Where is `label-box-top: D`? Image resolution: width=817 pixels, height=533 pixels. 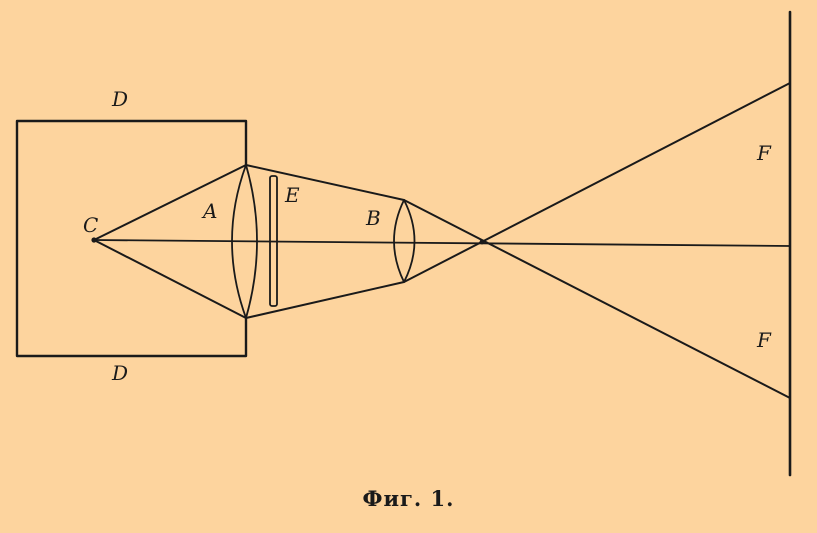 label-box-top: D is located at coordinates (119, 99).